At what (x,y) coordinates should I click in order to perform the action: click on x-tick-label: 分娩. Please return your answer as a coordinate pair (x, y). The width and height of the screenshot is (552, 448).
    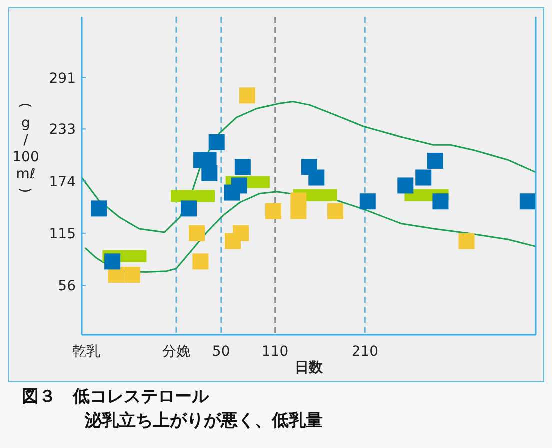
    Looking at the image, I should click on (176, 352).